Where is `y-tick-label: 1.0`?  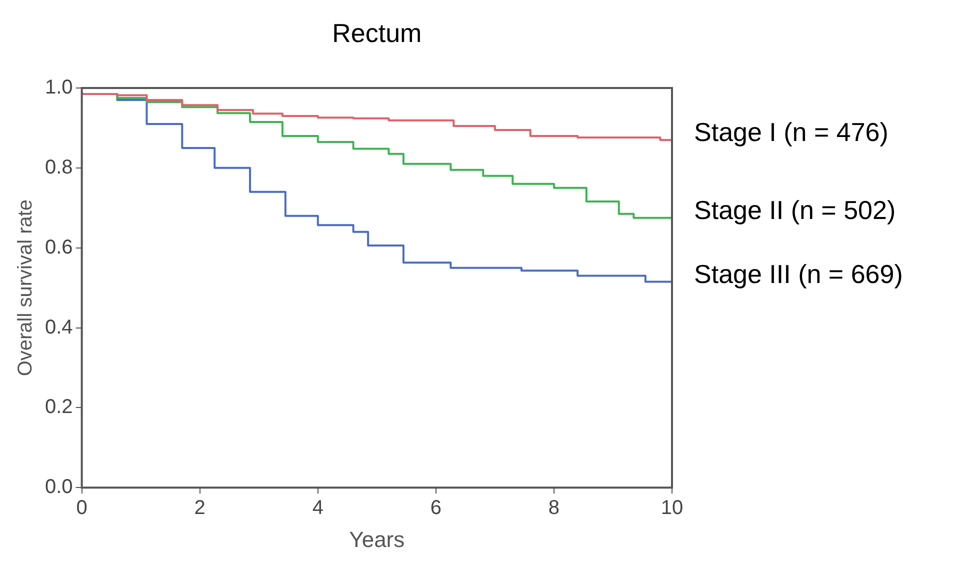
y-tick-label: 1.0 is located at coordinates (58, 87).